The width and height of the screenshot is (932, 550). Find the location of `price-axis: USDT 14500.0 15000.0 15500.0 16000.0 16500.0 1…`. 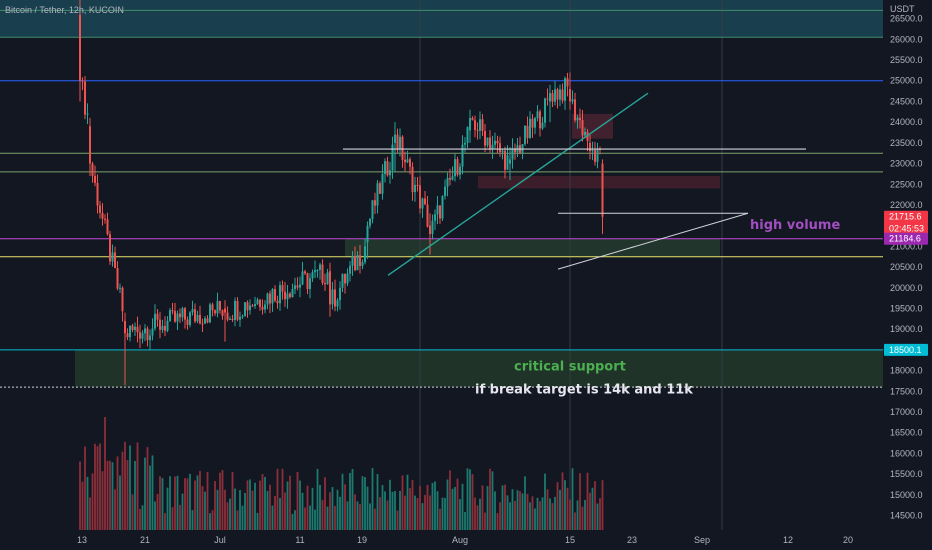

price-axis: USDT 14500.0 15000.0 15500.0 16000.0 16500.0 1… is located at coordinates (906, 262).